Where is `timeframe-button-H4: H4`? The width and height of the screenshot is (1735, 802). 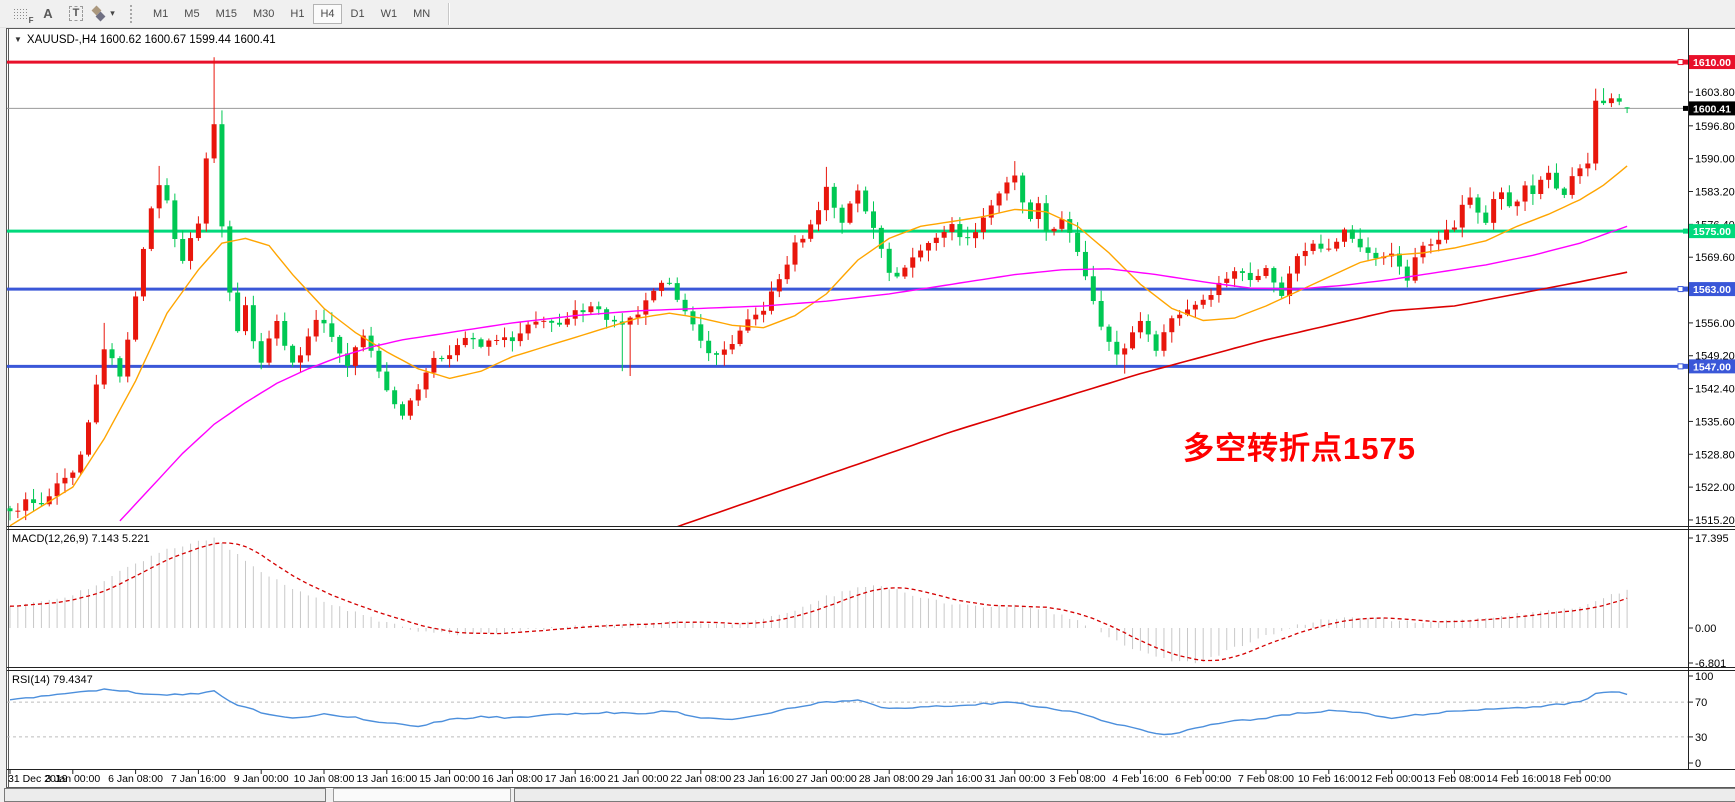
timeframe-button-H4: H4 is located at coordinates (327, 14).